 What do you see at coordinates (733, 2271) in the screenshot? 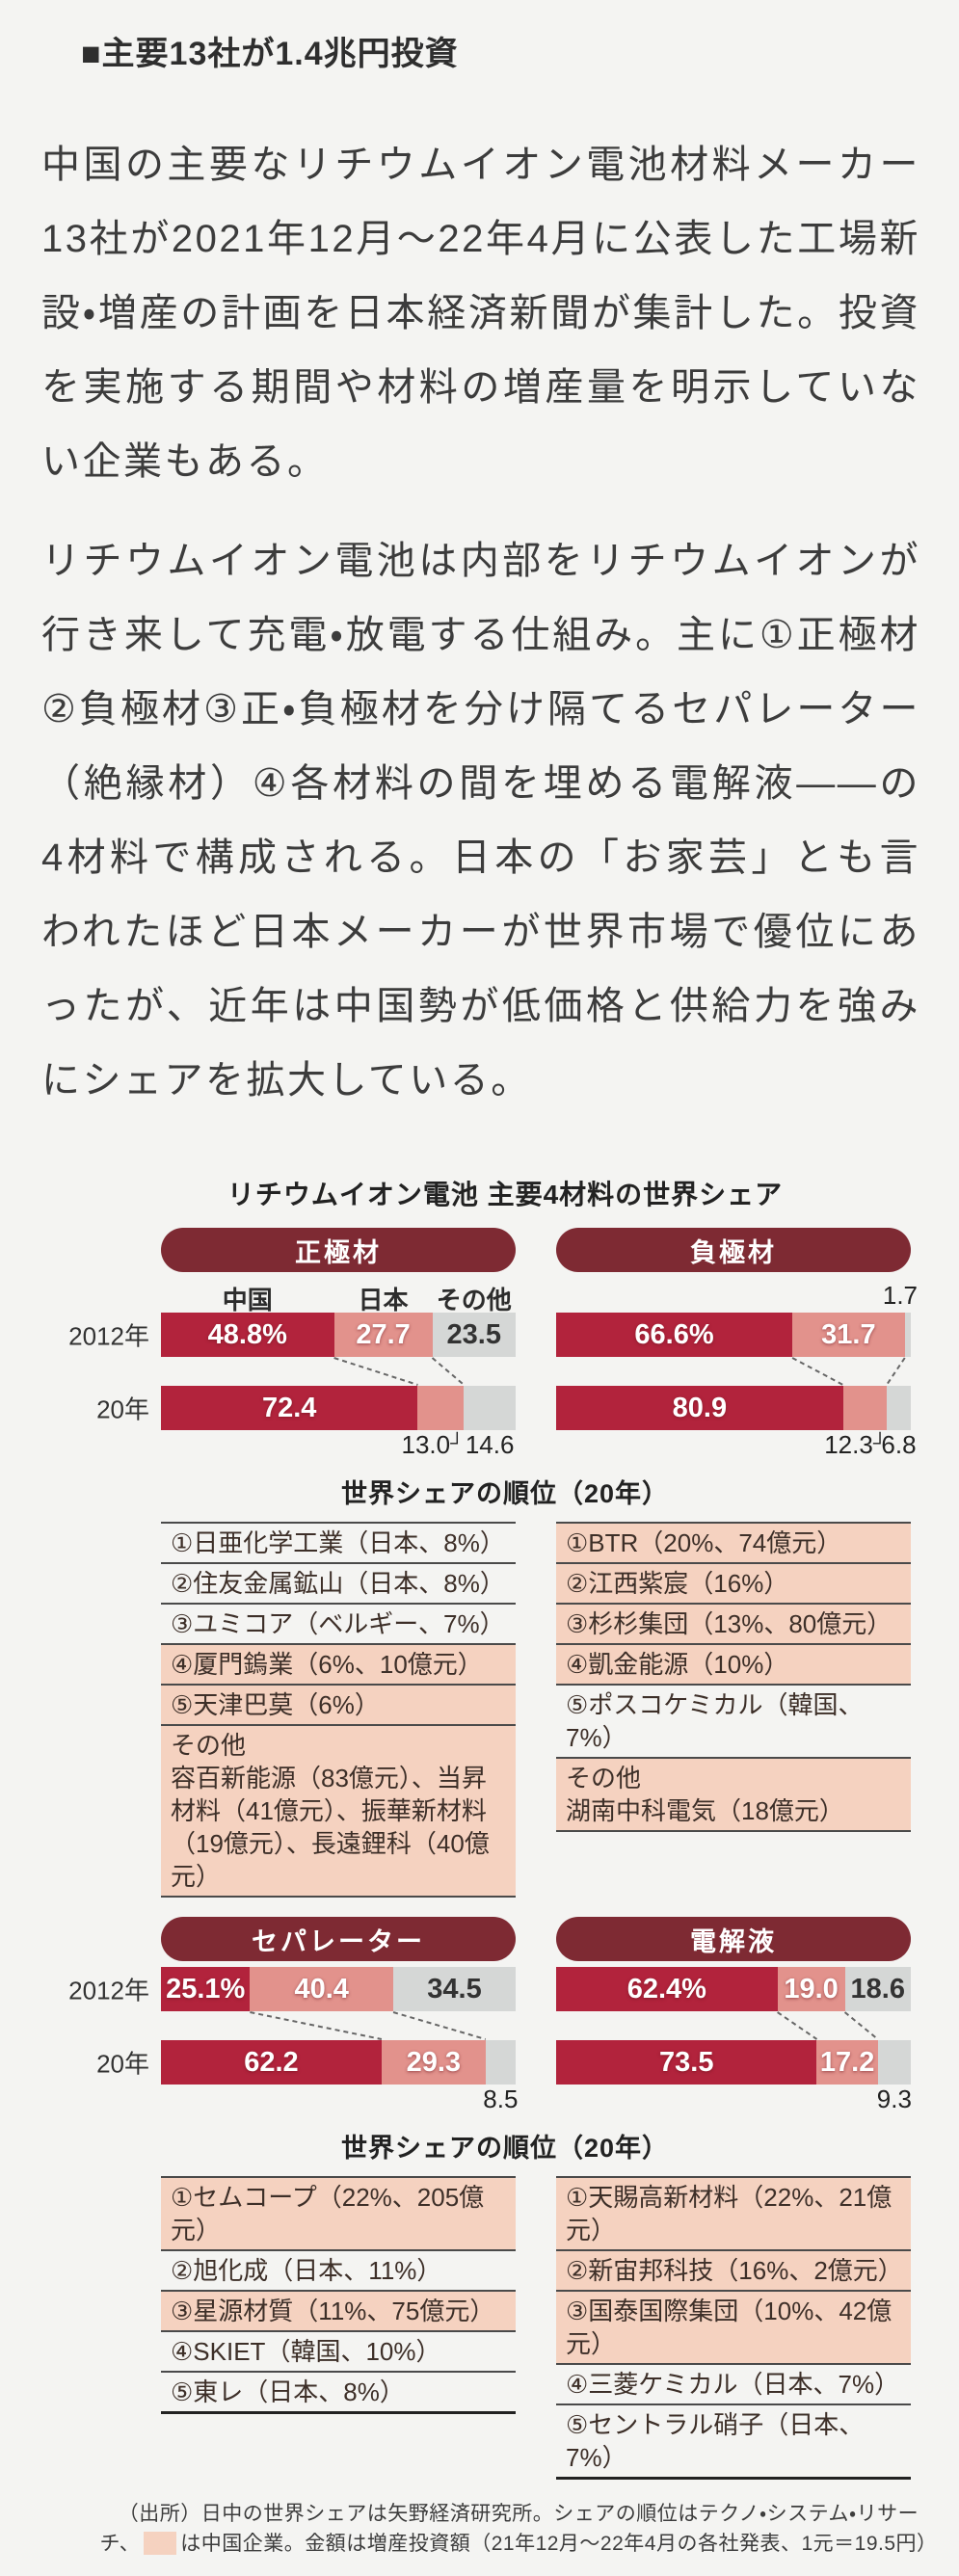
I see `ranking-row-electrolyte-2: ②新宙邦科技（16%、2億元）` at bounding box center [733, 2271].